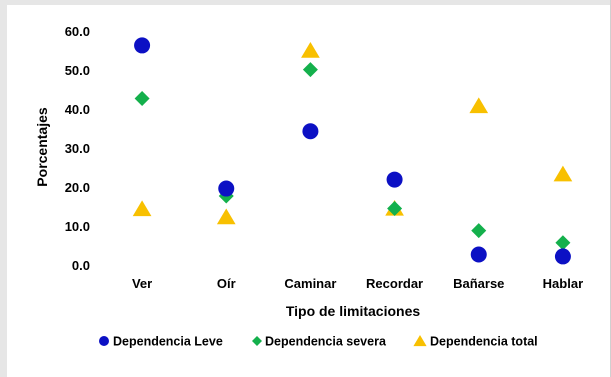 The width and height of the screenshot is (611, 377). What do you see at coordinates (142, 283) in the screenshot?
I see `x-tick-label: Ver` at bounding box center [142, 283].